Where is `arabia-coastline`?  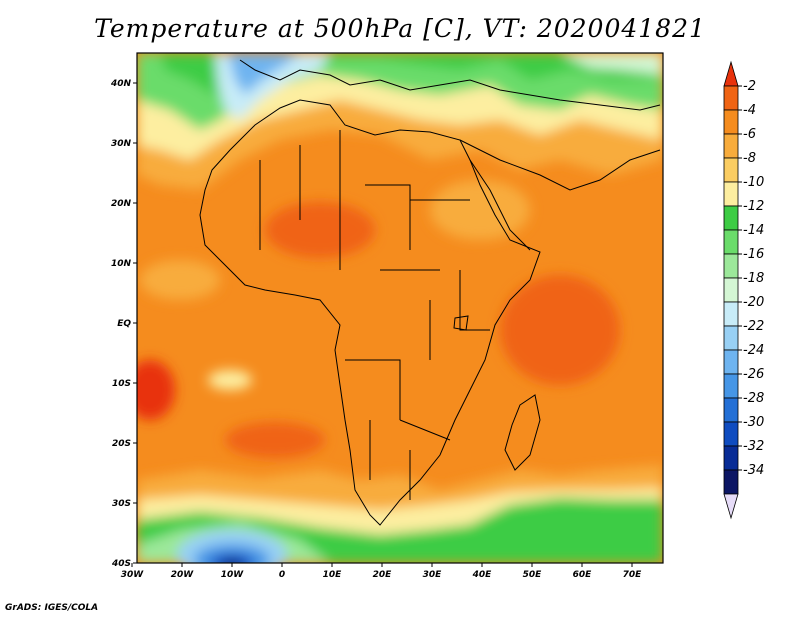
arabia-coastline is located at coordinates (560, 165).